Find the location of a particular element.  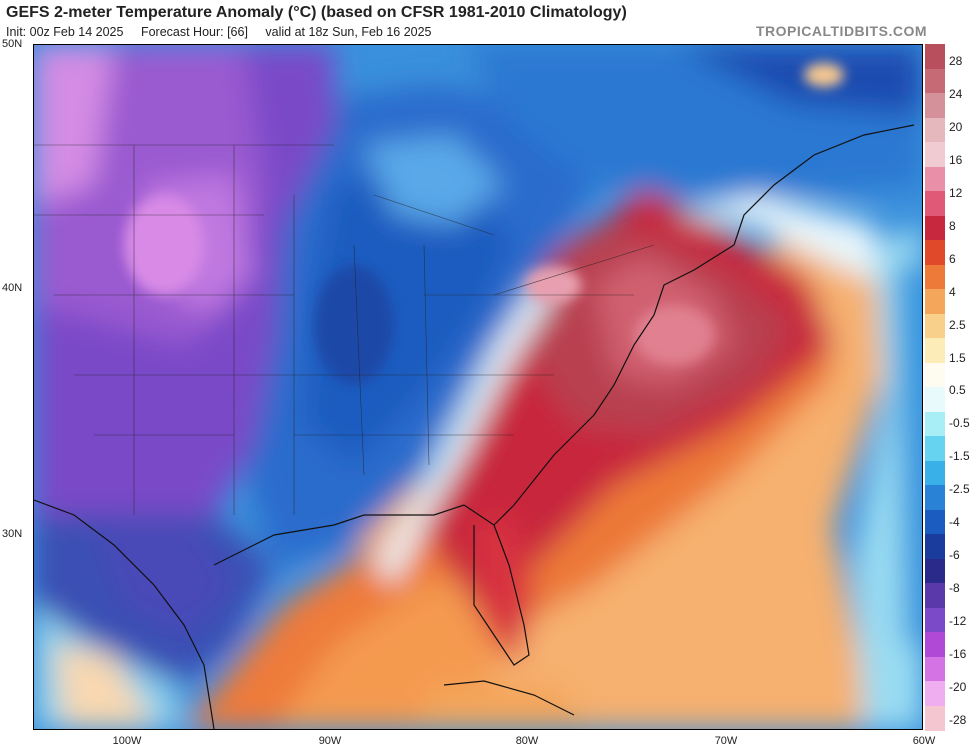

lon-label-70w: 70W is located at coordinates (726, 741).